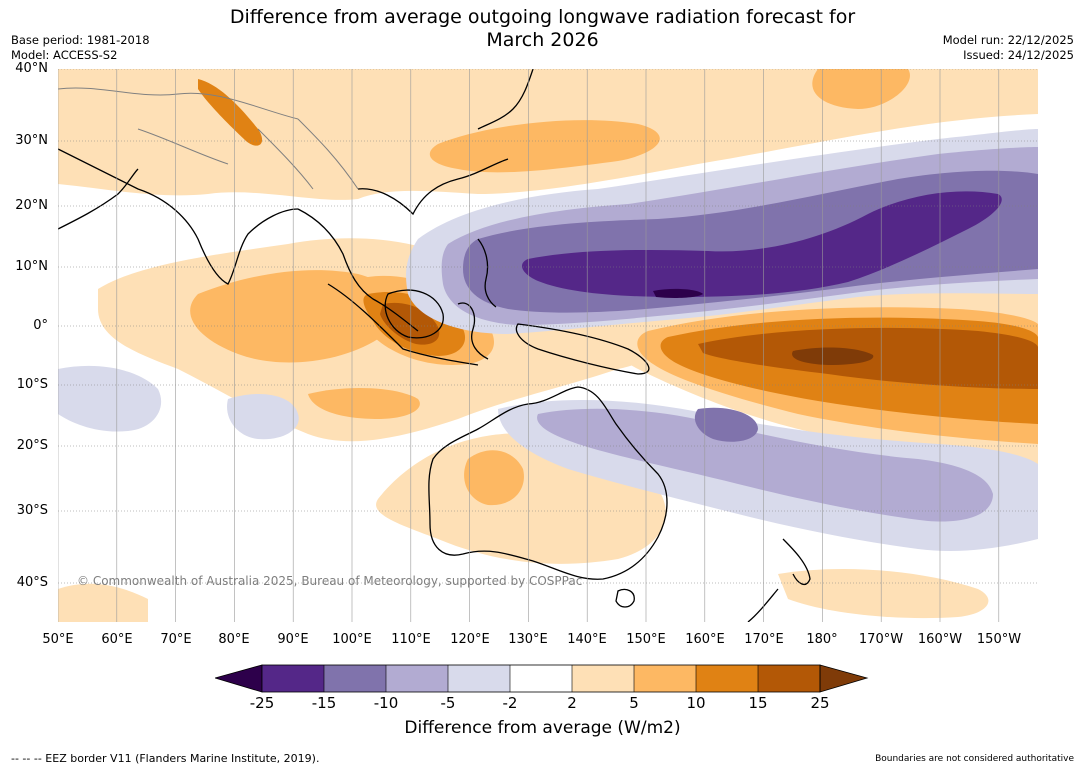 The height and width of the screenshot is (770, 1085). Describe the element at coordinates (542, 40) in the screenshot. I see `title-line-2: March 2026` at that location.